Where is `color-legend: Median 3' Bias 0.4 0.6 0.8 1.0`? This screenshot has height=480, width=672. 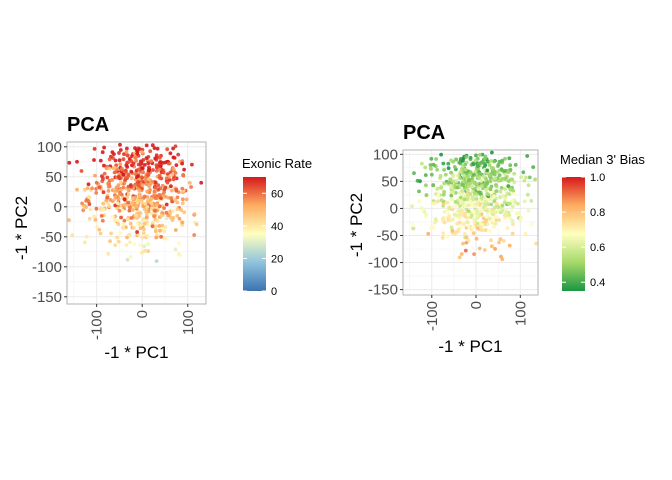 color-legend: Median 3' Bias 0.4 0.6 0.8 1.0 is located at coordinates (602, 221).